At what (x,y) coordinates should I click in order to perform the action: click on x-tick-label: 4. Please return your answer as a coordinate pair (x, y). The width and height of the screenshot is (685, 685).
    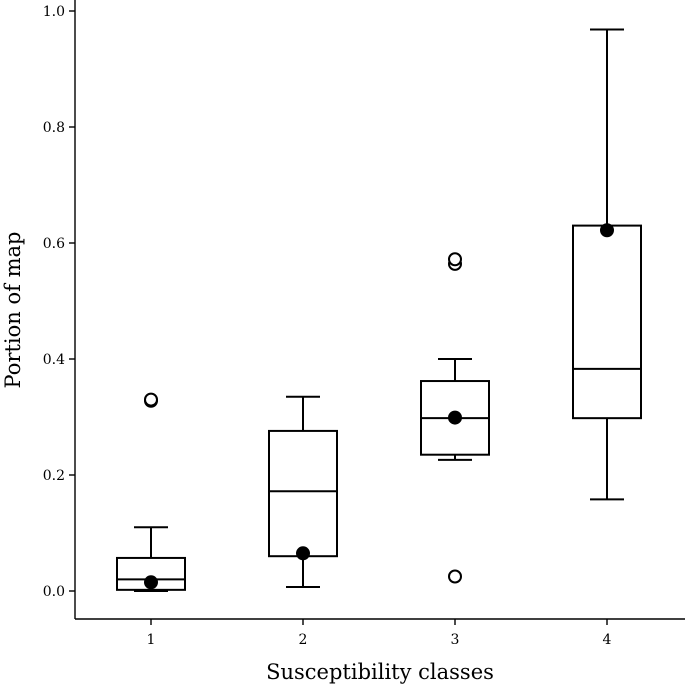
    Looking at the image, I should click on (607, 640).